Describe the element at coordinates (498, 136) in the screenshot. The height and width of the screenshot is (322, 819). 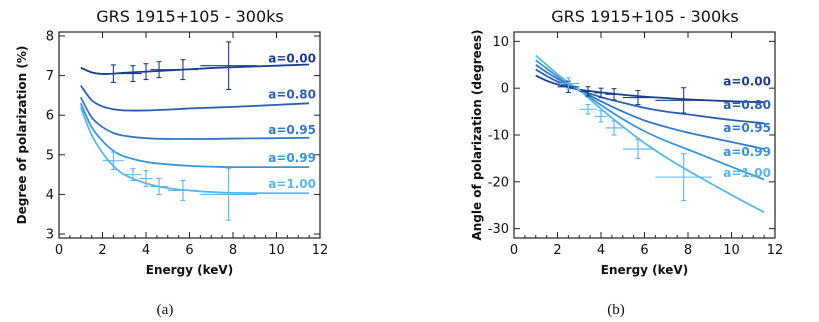
I see `y-tick-label: -10` at that location.